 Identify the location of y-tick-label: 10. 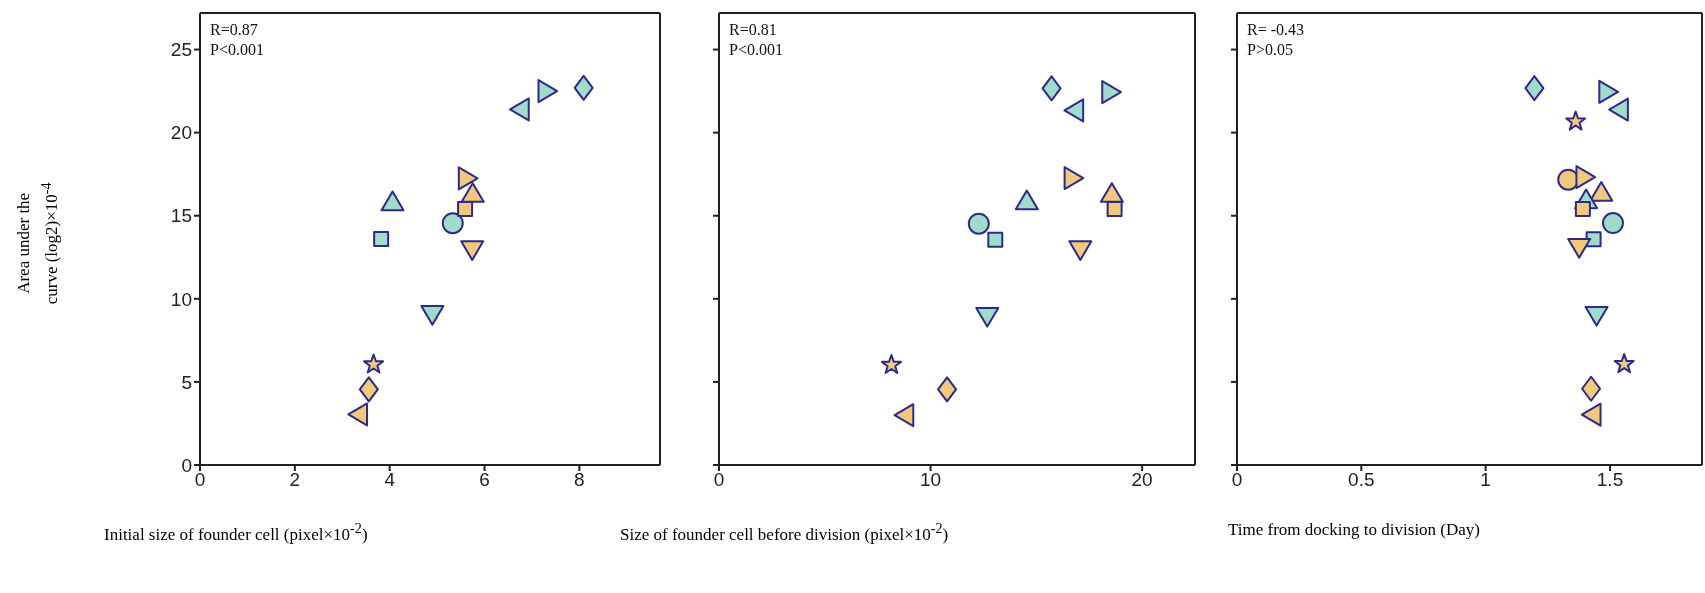
(181, 299).